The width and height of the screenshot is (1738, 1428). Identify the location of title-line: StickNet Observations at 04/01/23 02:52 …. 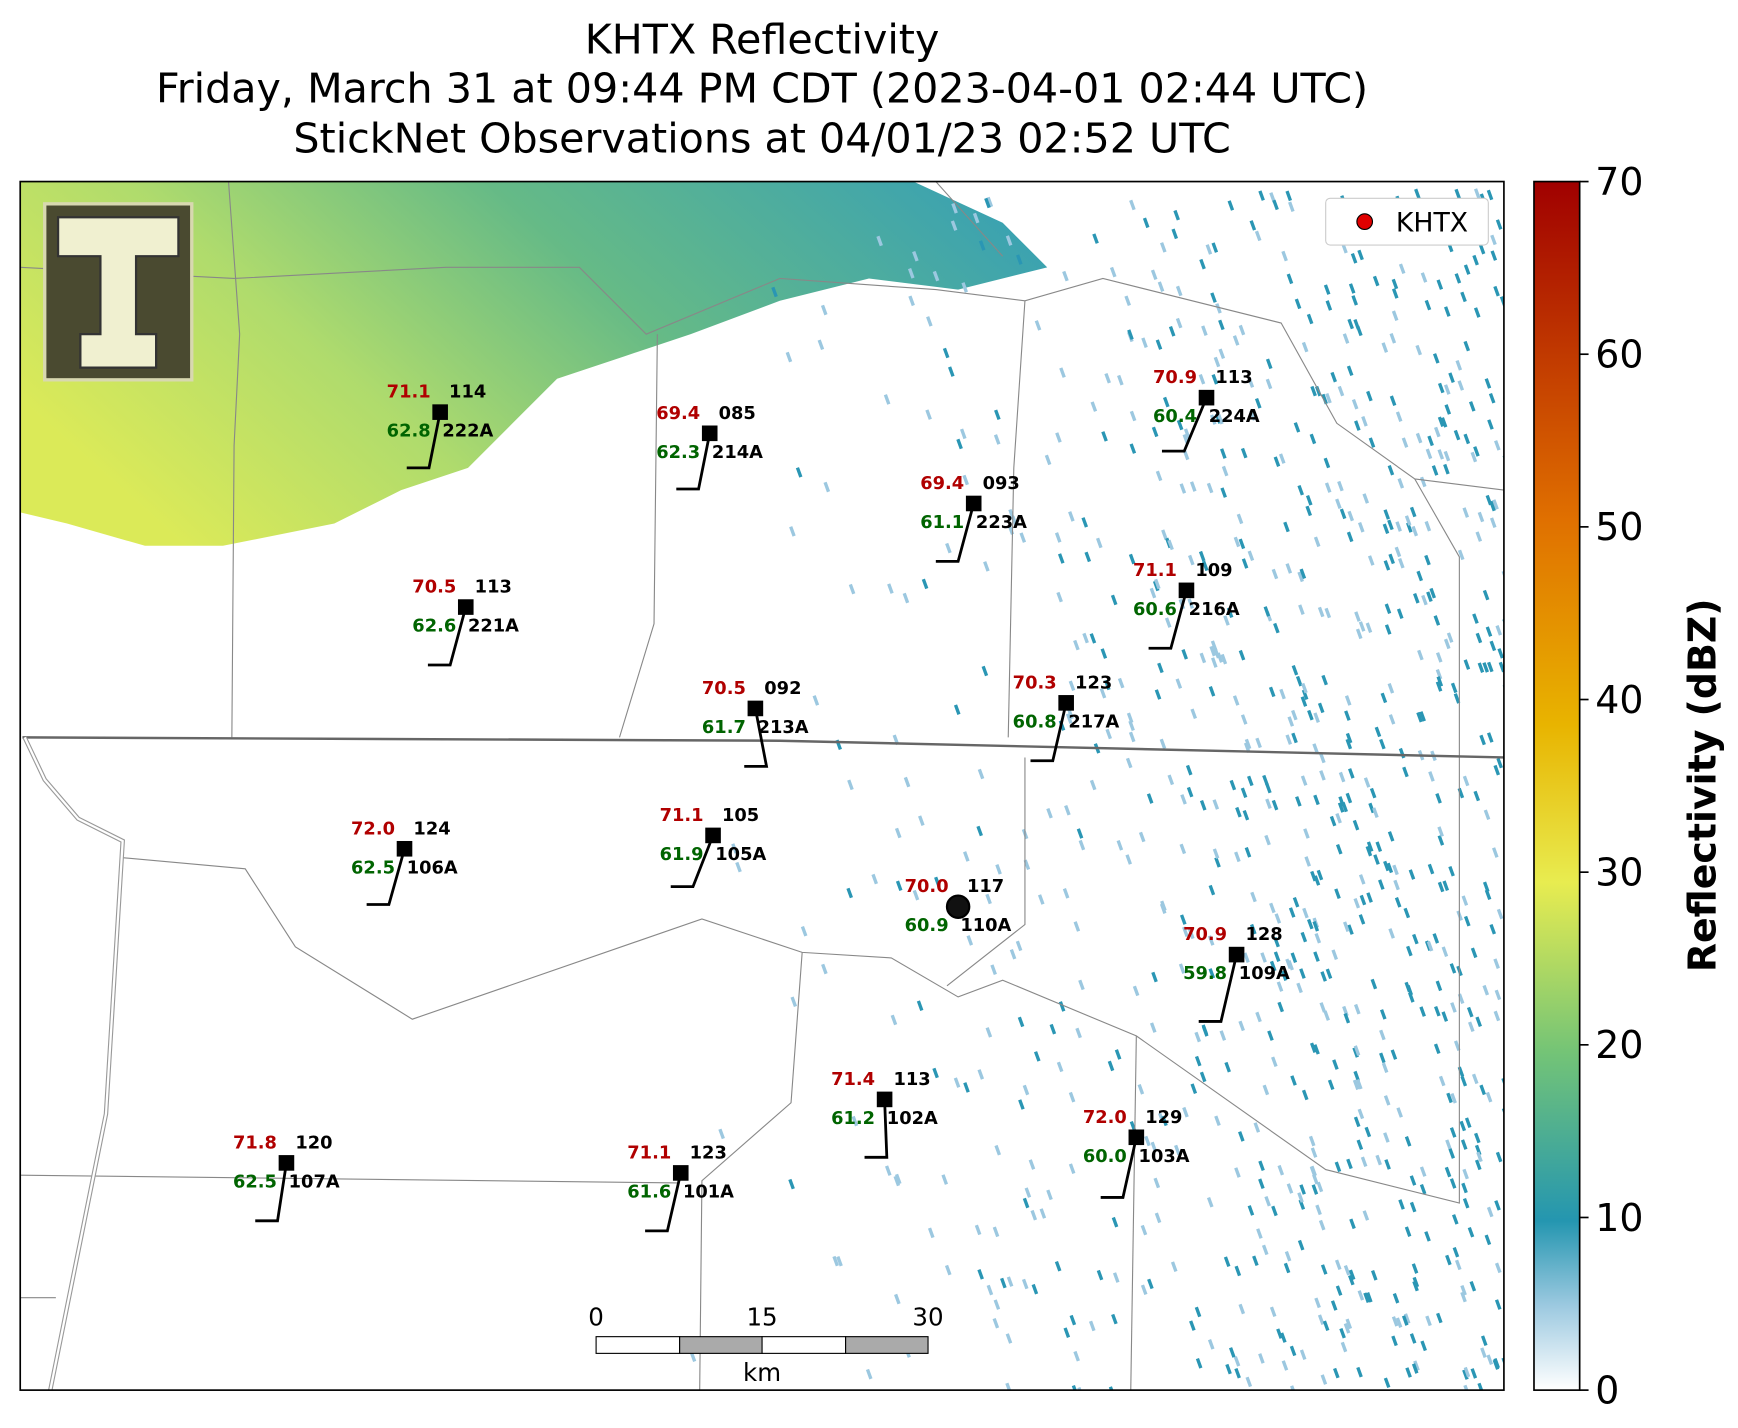
(761, 139).